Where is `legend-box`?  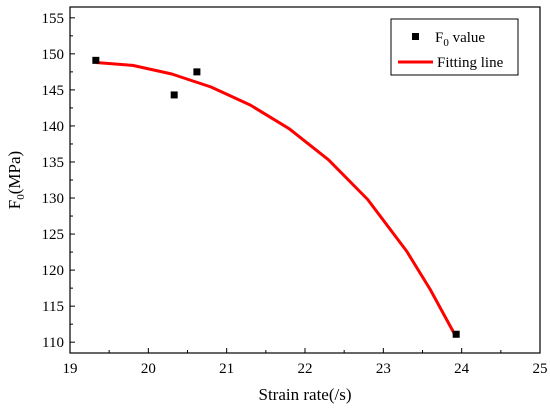 legend-box is located at coordinates (454, 47).